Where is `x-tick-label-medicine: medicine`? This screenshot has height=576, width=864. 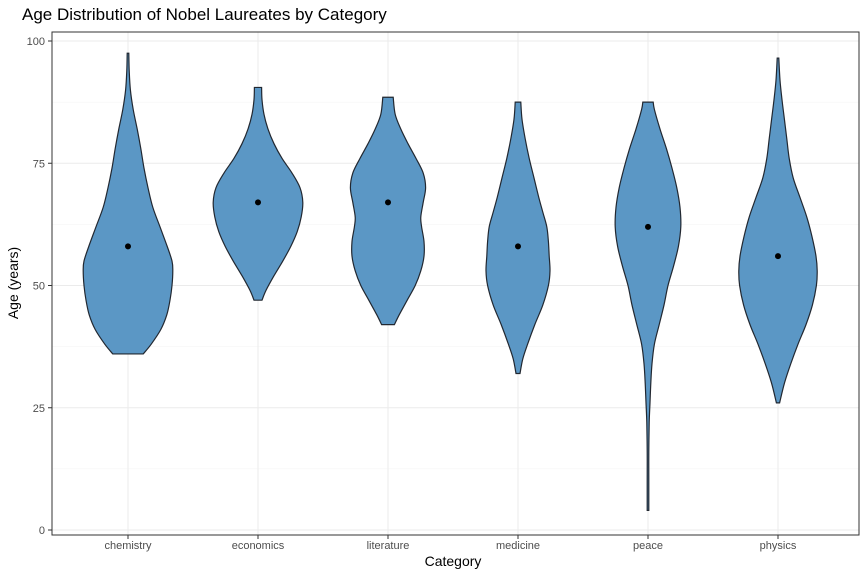
x-tick-label-medicine: medicine is located at coordinates (518, 546).